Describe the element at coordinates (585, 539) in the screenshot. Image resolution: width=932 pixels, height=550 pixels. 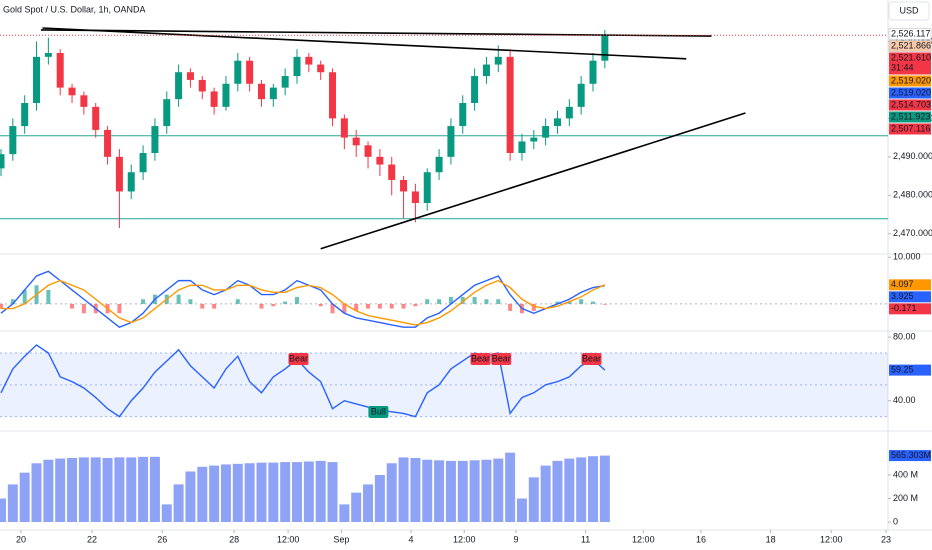
I see `x-tick-label: 11` at that location.